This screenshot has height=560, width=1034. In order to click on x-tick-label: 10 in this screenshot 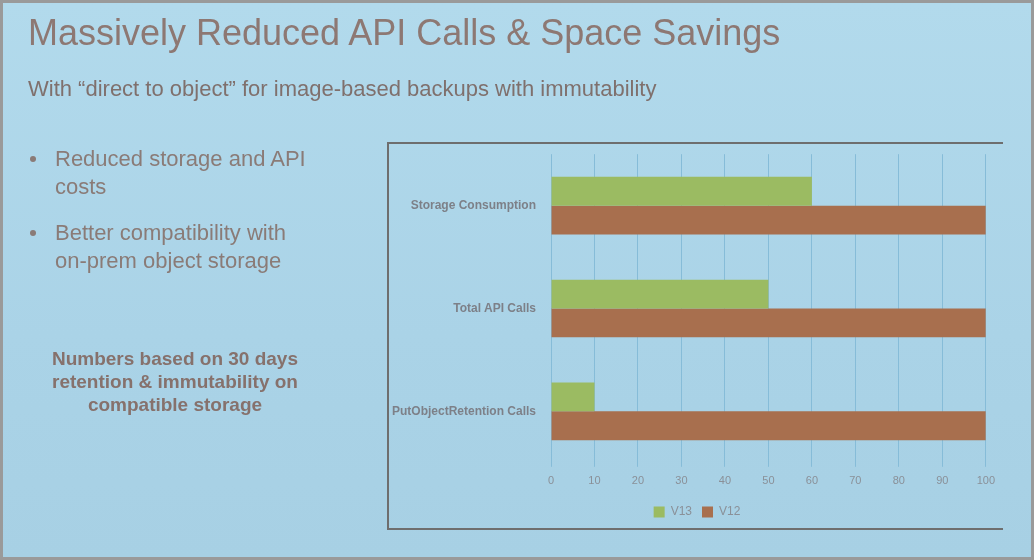, I will do `click(594, 480)`.